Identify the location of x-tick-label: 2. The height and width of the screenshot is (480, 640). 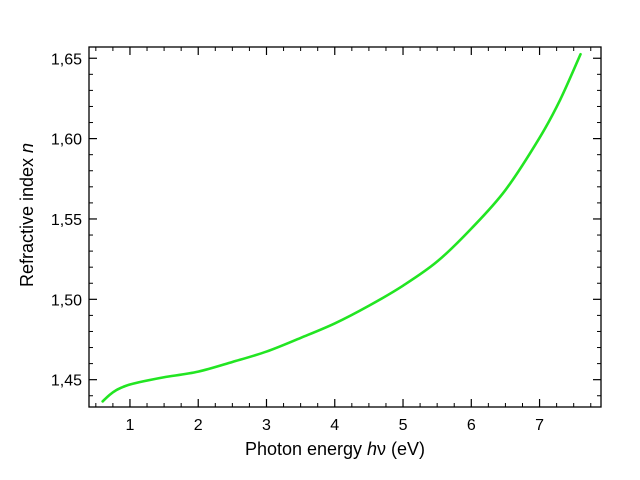
(198, 425).